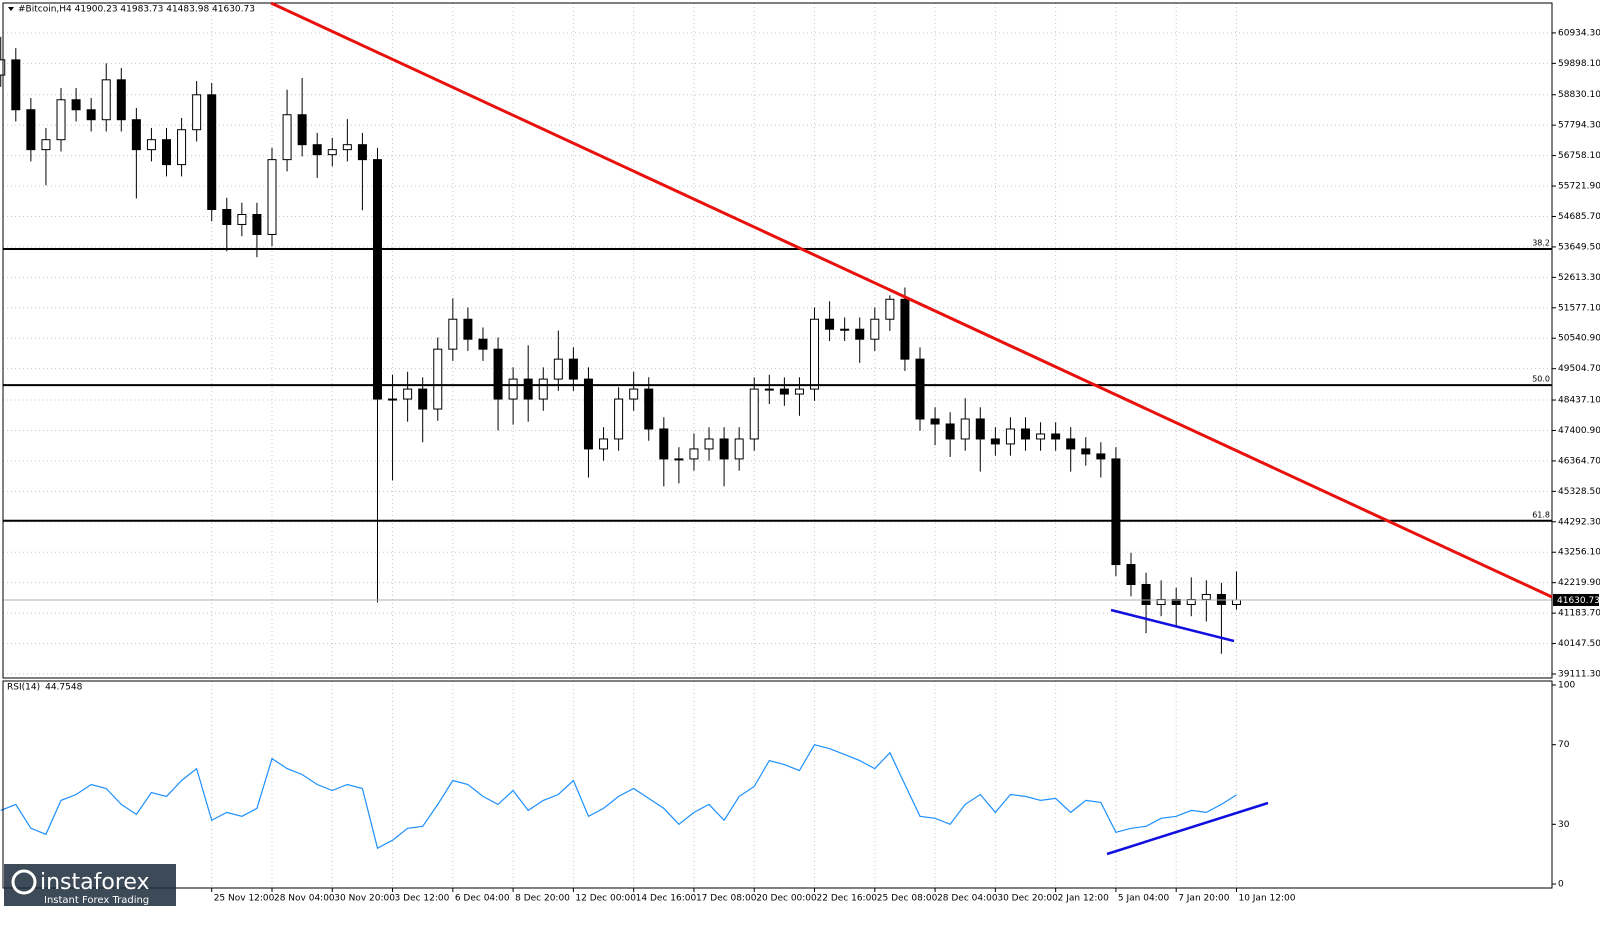  What do you see at coordinates (726, 899) in the screenshot?
I see `x-tick-label: 17 Dec 08:00` at bounding box center [726, 899].